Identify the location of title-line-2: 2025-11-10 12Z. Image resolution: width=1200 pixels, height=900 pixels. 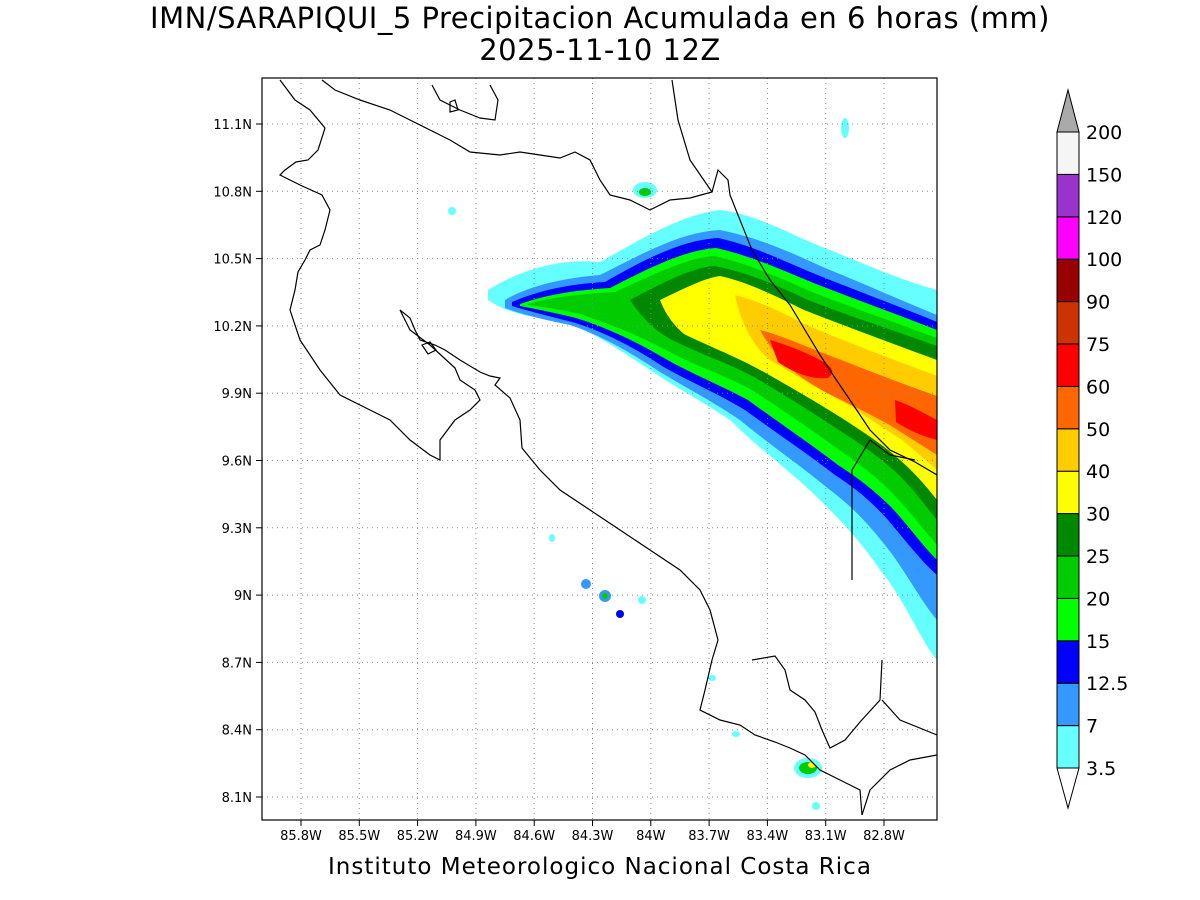
(600, 50).